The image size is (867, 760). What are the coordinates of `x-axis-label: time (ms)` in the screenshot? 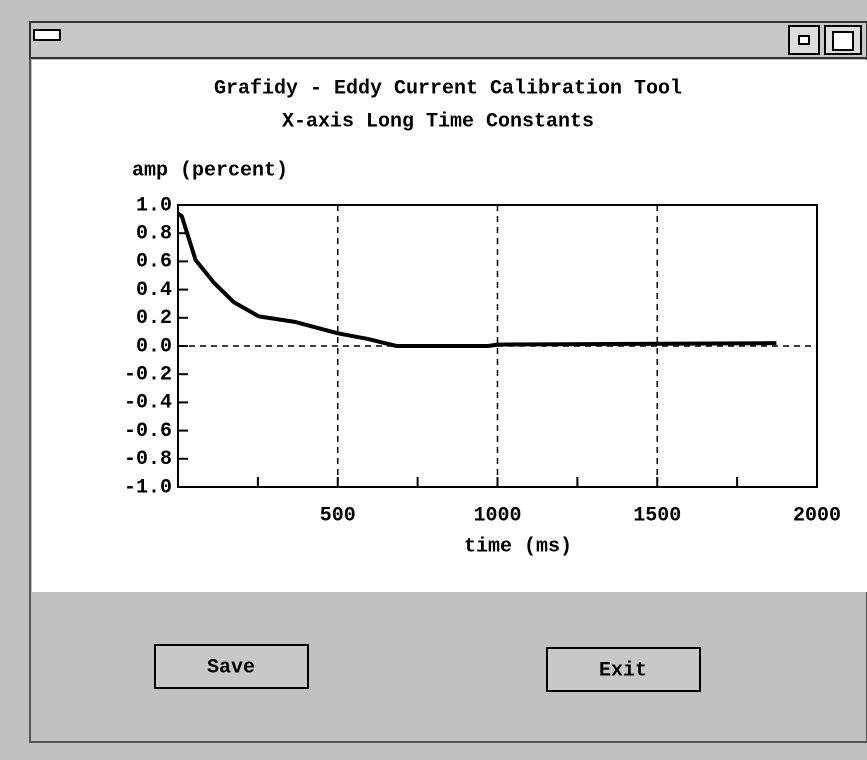 It's located at (518, 546).